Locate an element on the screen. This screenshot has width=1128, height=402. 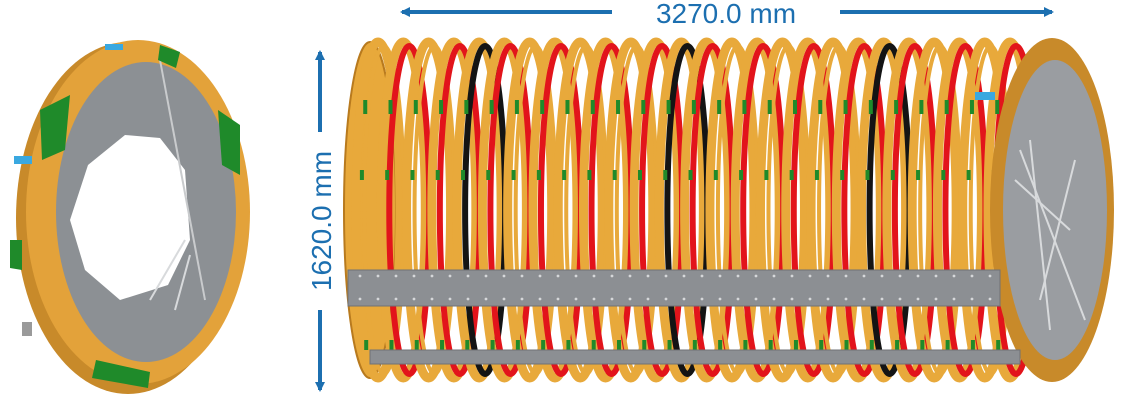
front-end-ring is located at coordinates (1044, 210).